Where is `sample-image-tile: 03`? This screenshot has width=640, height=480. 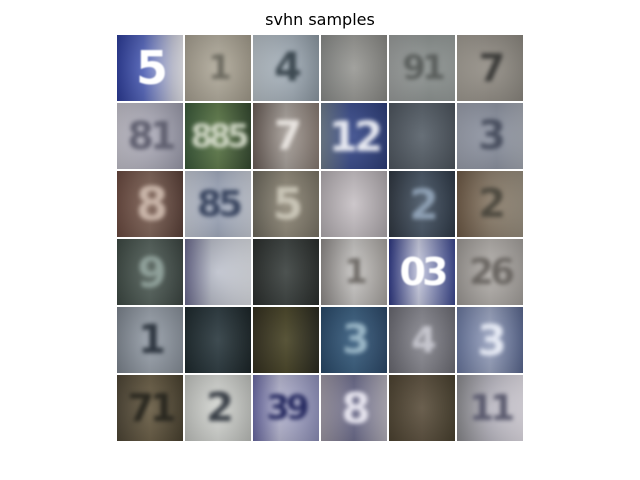 sample-image-tile: 03 is located at coordinates (422, 272).